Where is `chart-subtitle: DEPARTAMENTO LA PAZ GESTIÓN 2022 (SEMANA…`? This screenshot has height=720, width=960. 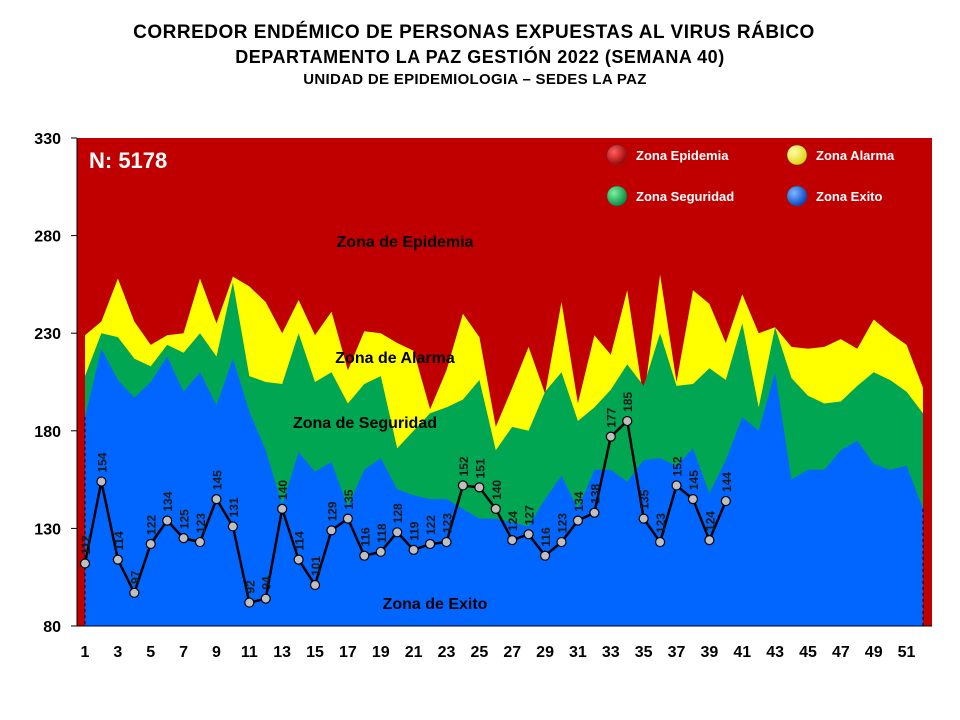
chart-subtitle: DEPARTAMENTO LA PAZ GESTIÓN 2022 (SEMANA… is located at coordinates (480, 57).